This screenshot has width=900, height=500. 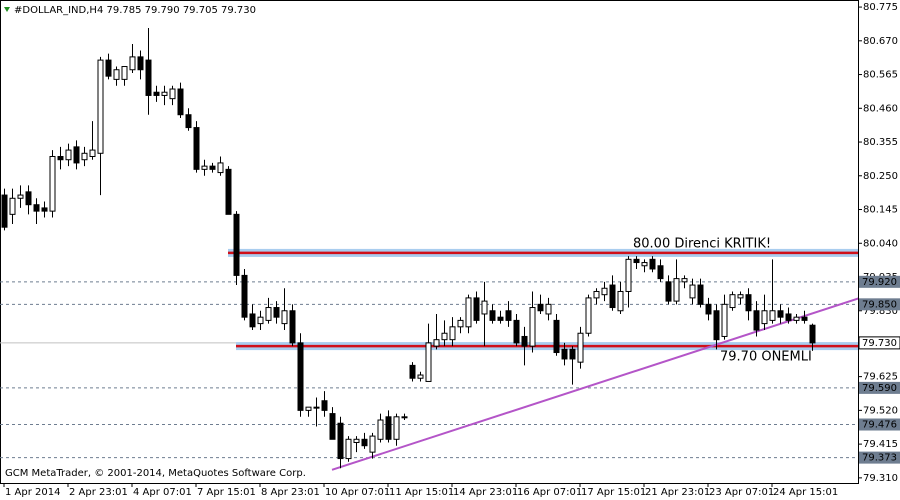 I want to click on price-level-label: 79.590, so click(x=879, y=388).